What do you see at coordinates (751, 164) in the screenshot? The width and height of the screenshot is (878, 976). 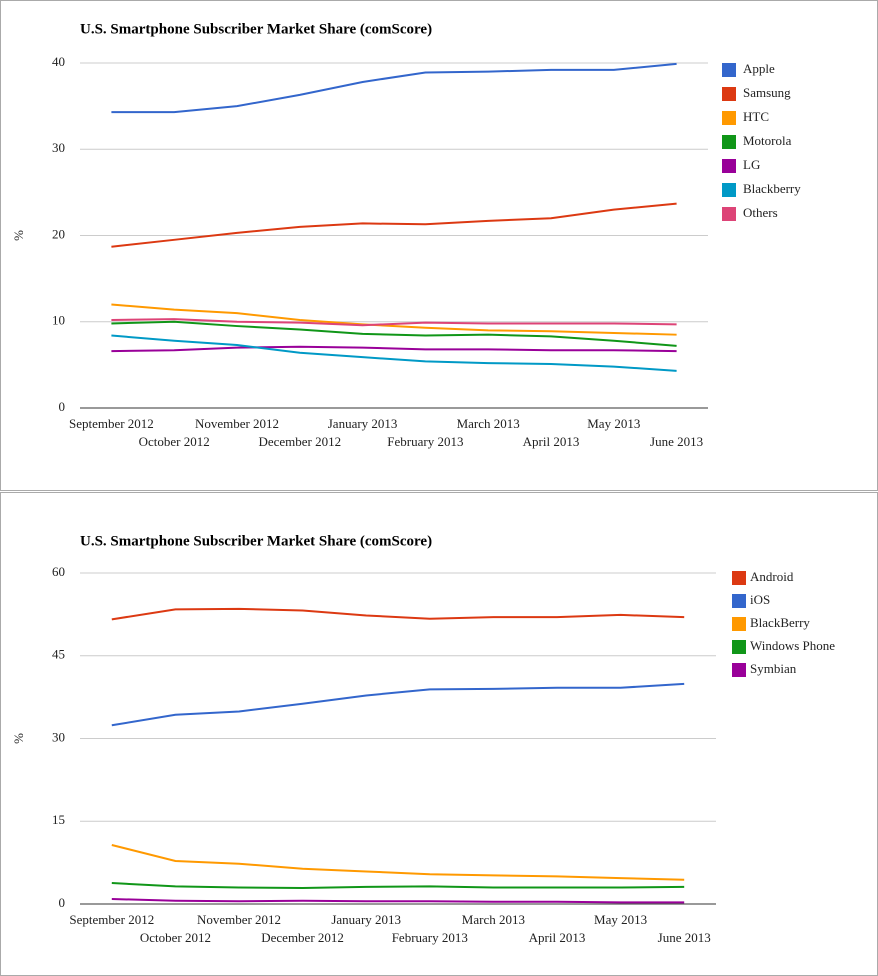 I see `legend-label: LG` at bounding box center [751, 164].